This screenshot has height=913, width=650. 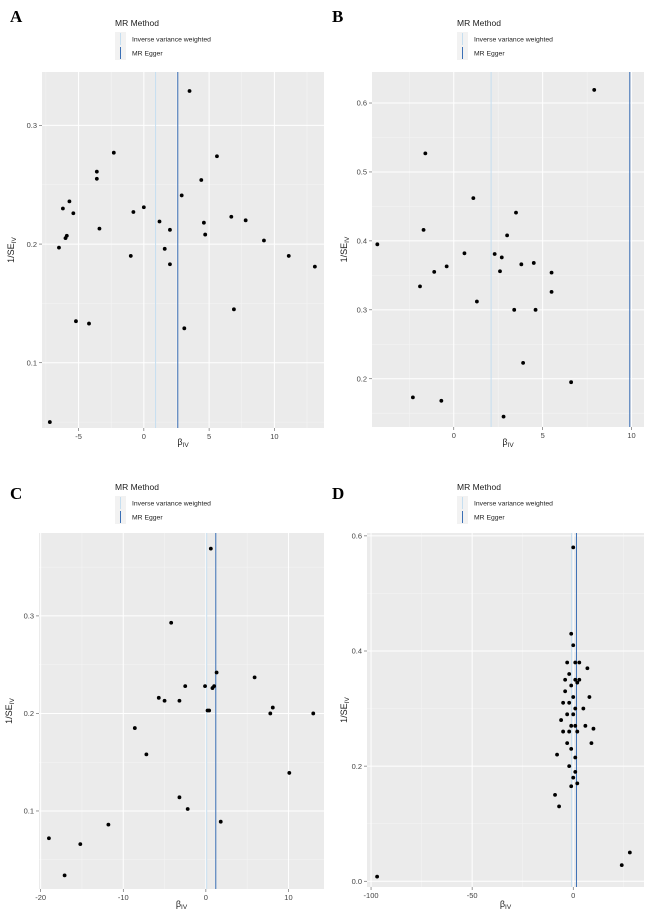 What do you see at coordinates (16, 16) in the screenshot?
I see `panel-letter: A` at bounding box center [16, 16].